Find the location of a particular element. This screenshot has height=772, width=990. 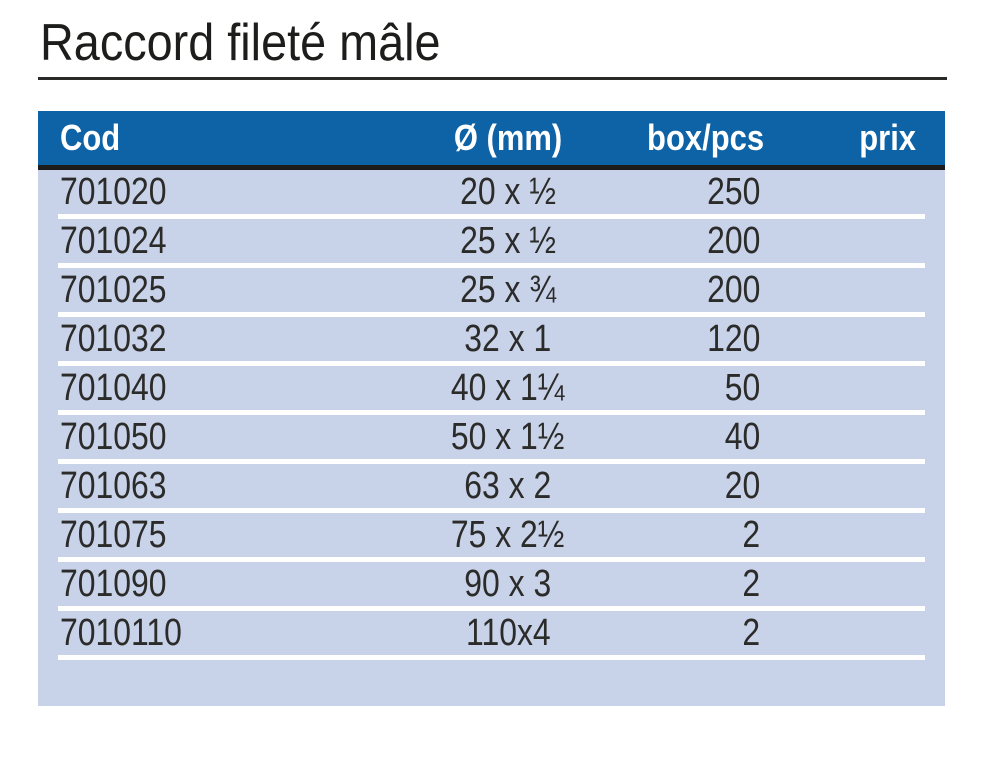

table-row: 701075 75 x 2½ 2 is located at coordinates (491, 537).